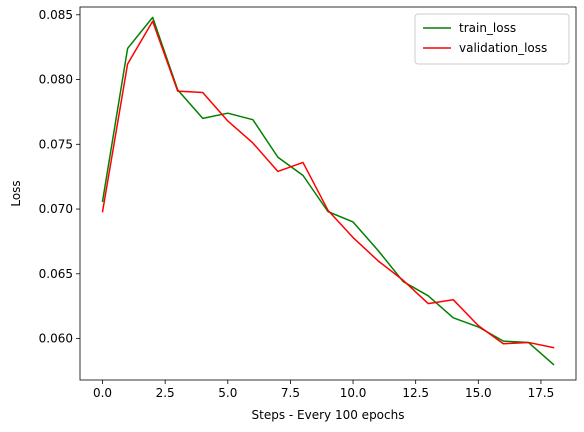 This screenshot has width=584, height=432. What do you see at coordinates (415, 393) in the screenshot?
I see `x-tick-label: 12.5` at bounding box center [415, 393].